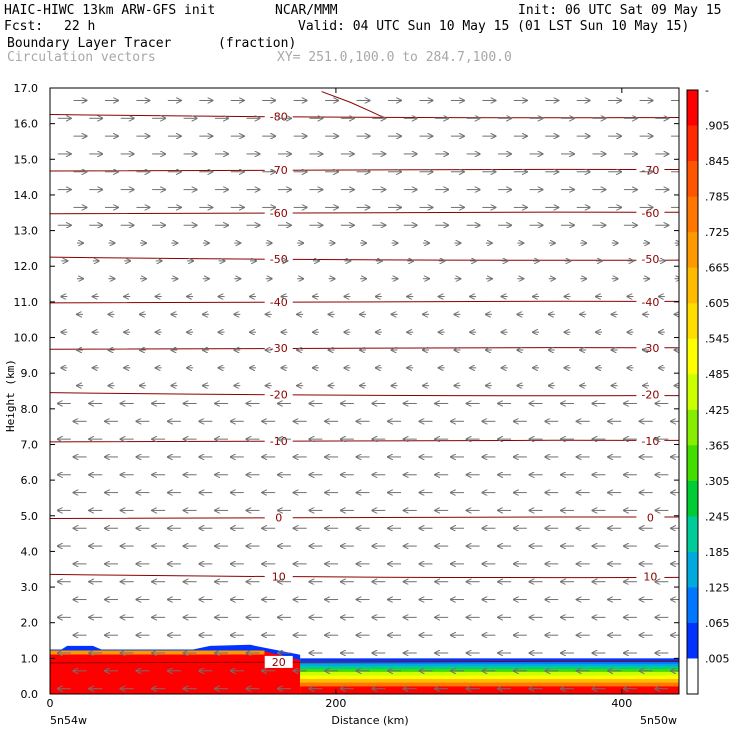  What do you see at coordinates (717, 658) in the screenshot?
I see `colorbar-label: .005` at bounding box center [717, 658].